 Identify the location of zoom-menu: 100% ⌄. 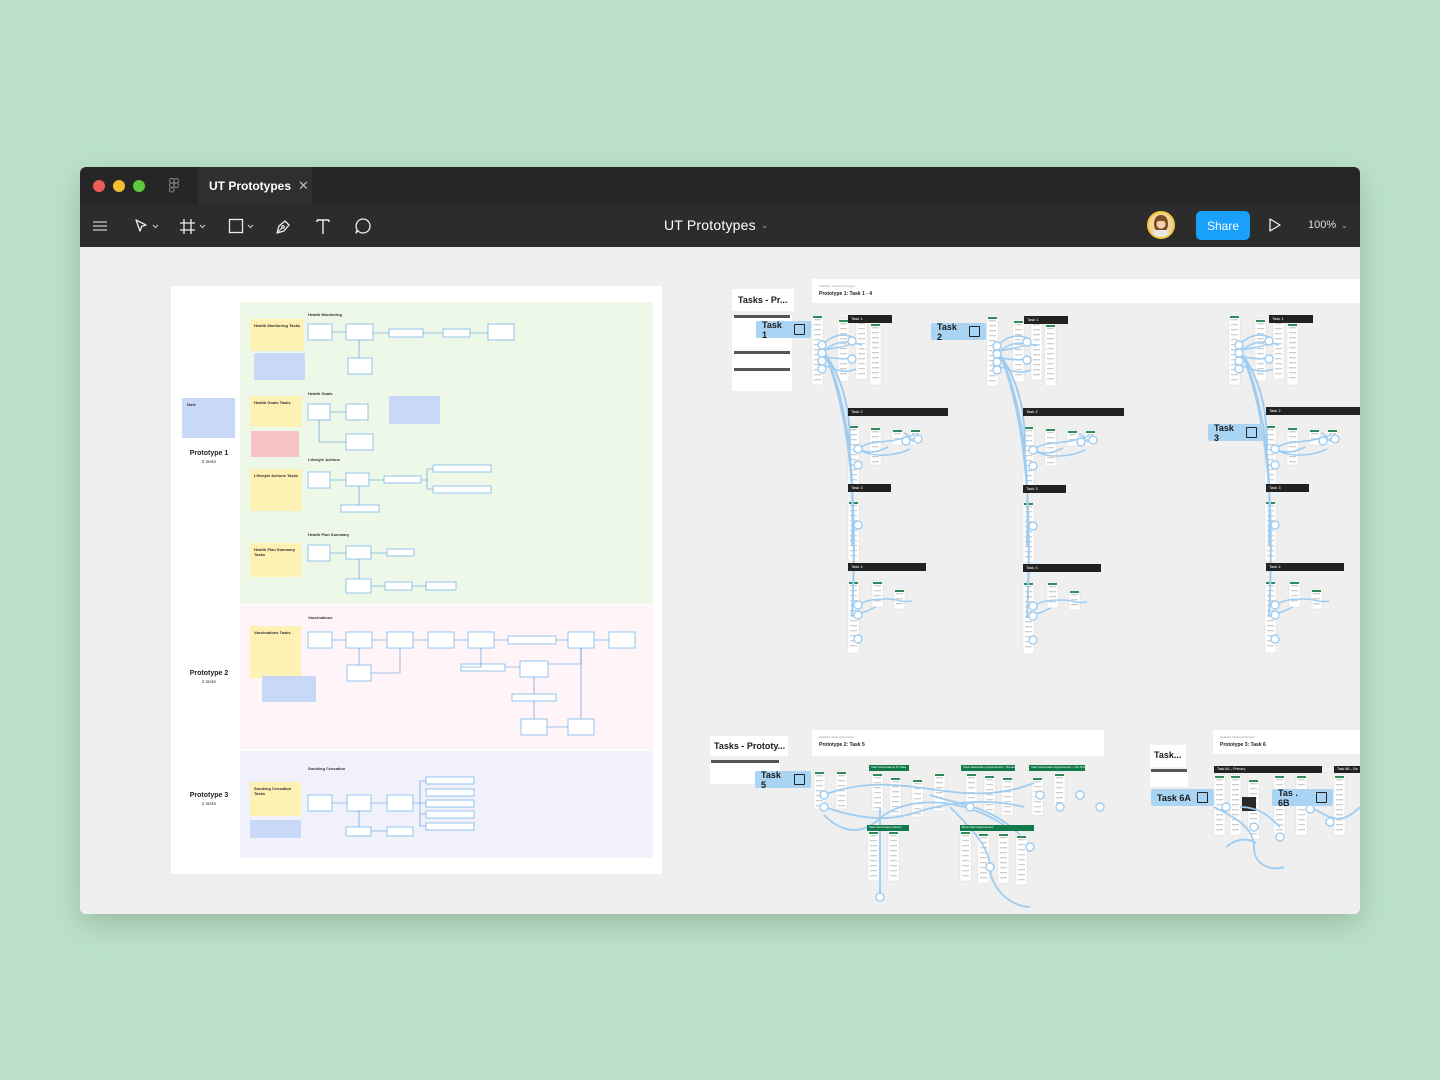
(1328, 225).